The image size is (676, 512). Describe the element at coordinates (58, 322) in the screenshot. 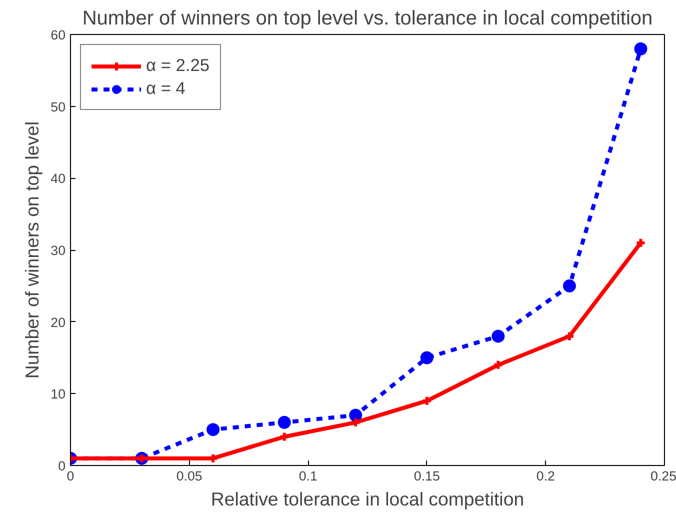

I see `y-tick-label: 20` at that location.